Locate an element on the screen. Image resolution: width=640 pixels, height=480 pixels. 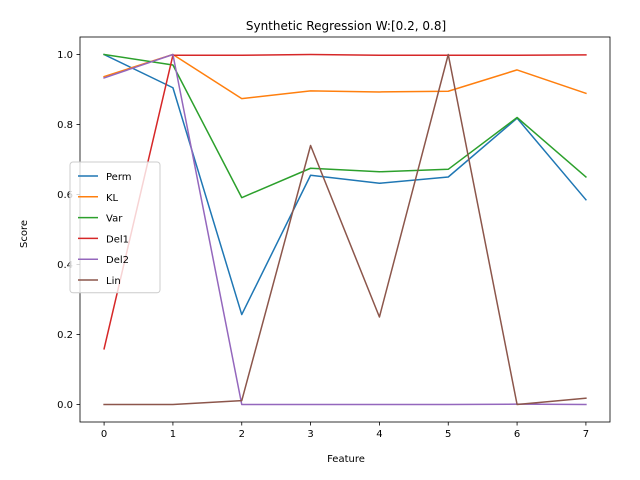
x-tick-label: 2 is located at coordinates (242, 434).